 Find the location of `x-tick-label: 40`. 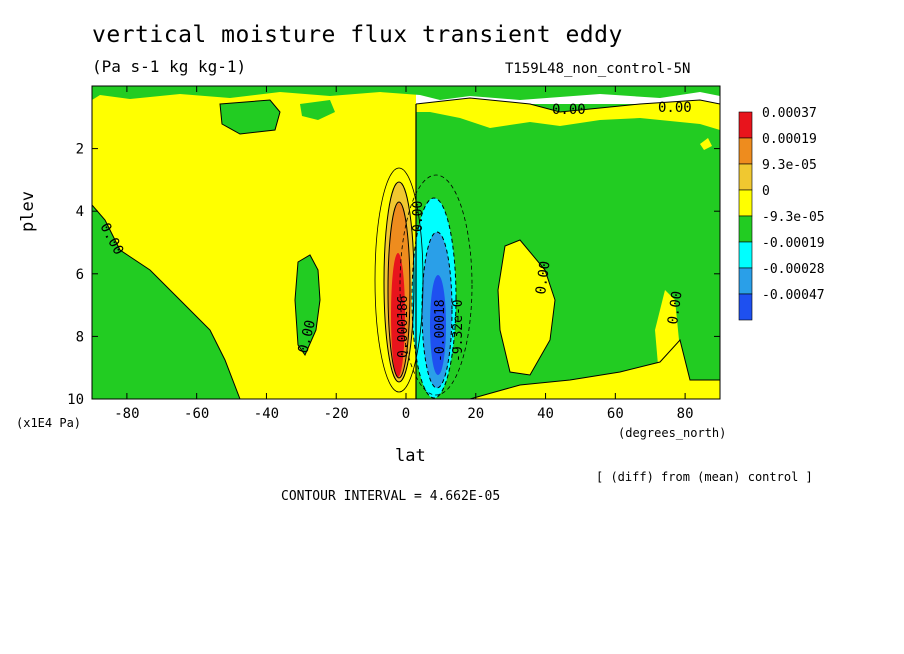

x-tick-label: 40 is located at coordinates (545, 414).